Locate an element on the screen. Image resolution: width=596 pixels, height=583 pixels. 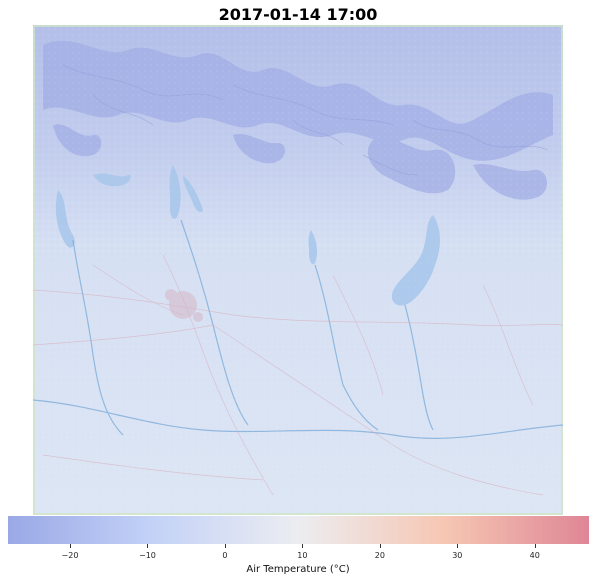
colorbar-tick-label: −20 is located at coordinates (70, 555).